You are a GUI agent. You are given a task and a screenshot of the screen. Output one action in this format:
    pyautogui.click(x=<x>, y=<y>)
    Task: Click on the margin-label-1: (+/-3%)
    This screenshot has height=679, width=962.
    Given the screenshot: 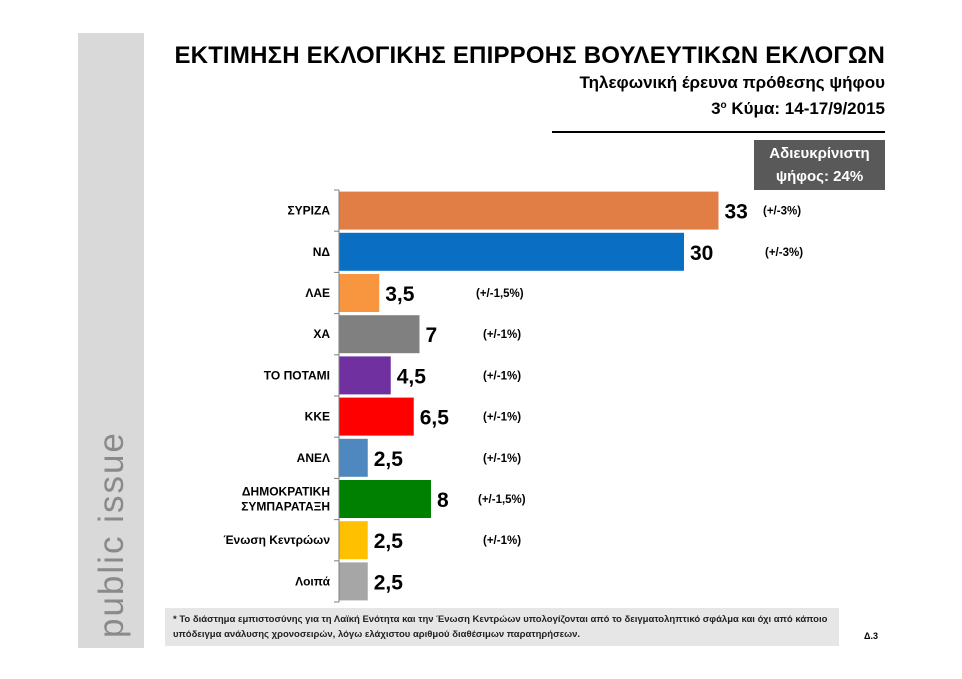 What is the action you would take?
    pyautogui.click(x=784, y=253)
    